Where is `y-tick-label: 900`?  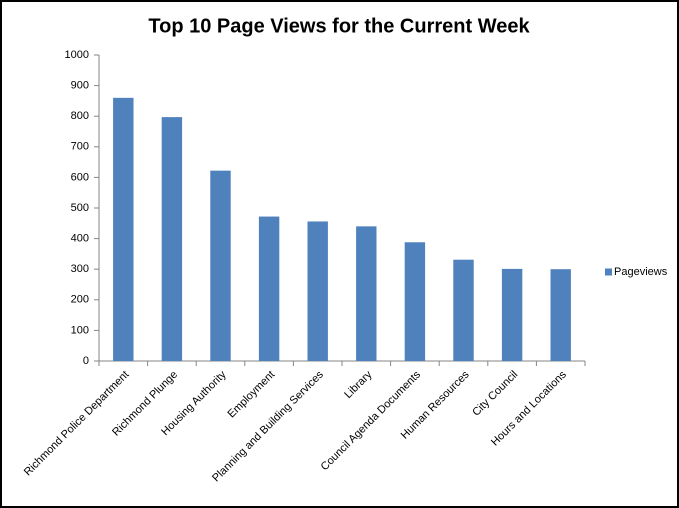
y-tick-label: 900 is located at coordinates (80, 86).